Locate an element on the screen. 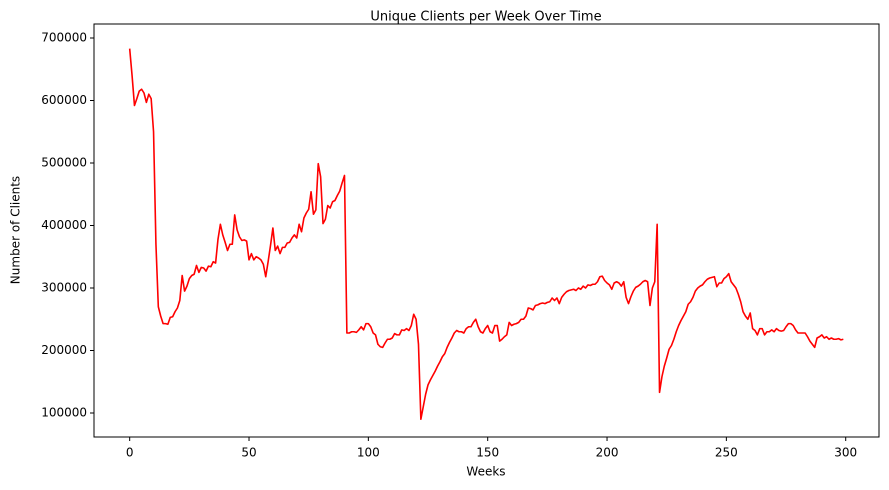 The width and height of the screenshot is (889, 490). y-tick-label: 600000 is located at coordinates (64, 100).